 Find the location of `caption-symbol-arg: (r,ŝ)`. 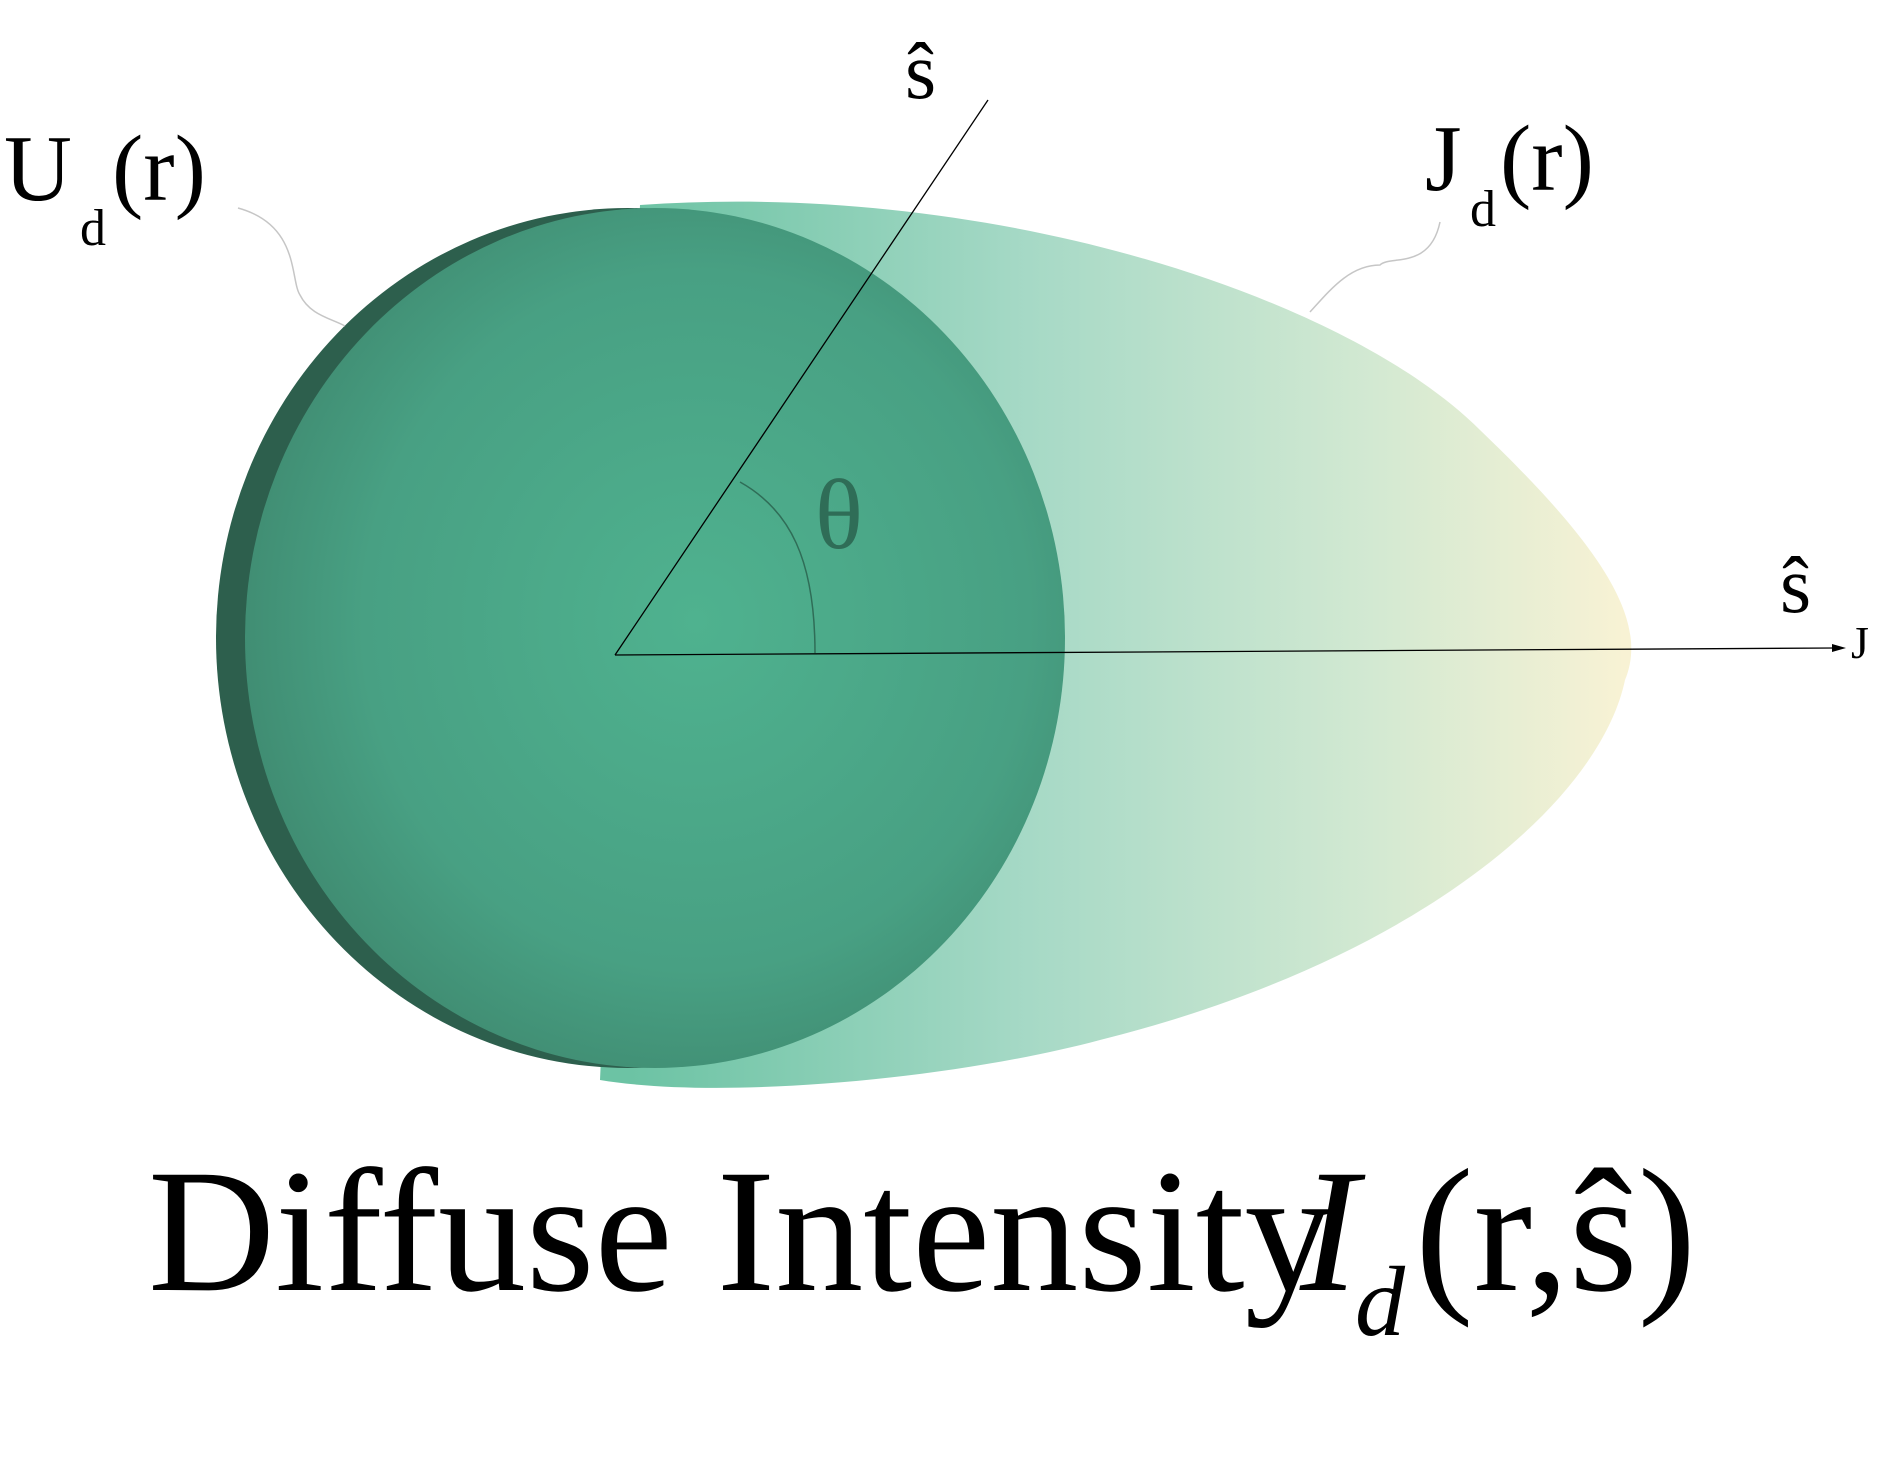

caption-symbol-arg: (r,ŝ) is located at coordinates (1555, 1231).